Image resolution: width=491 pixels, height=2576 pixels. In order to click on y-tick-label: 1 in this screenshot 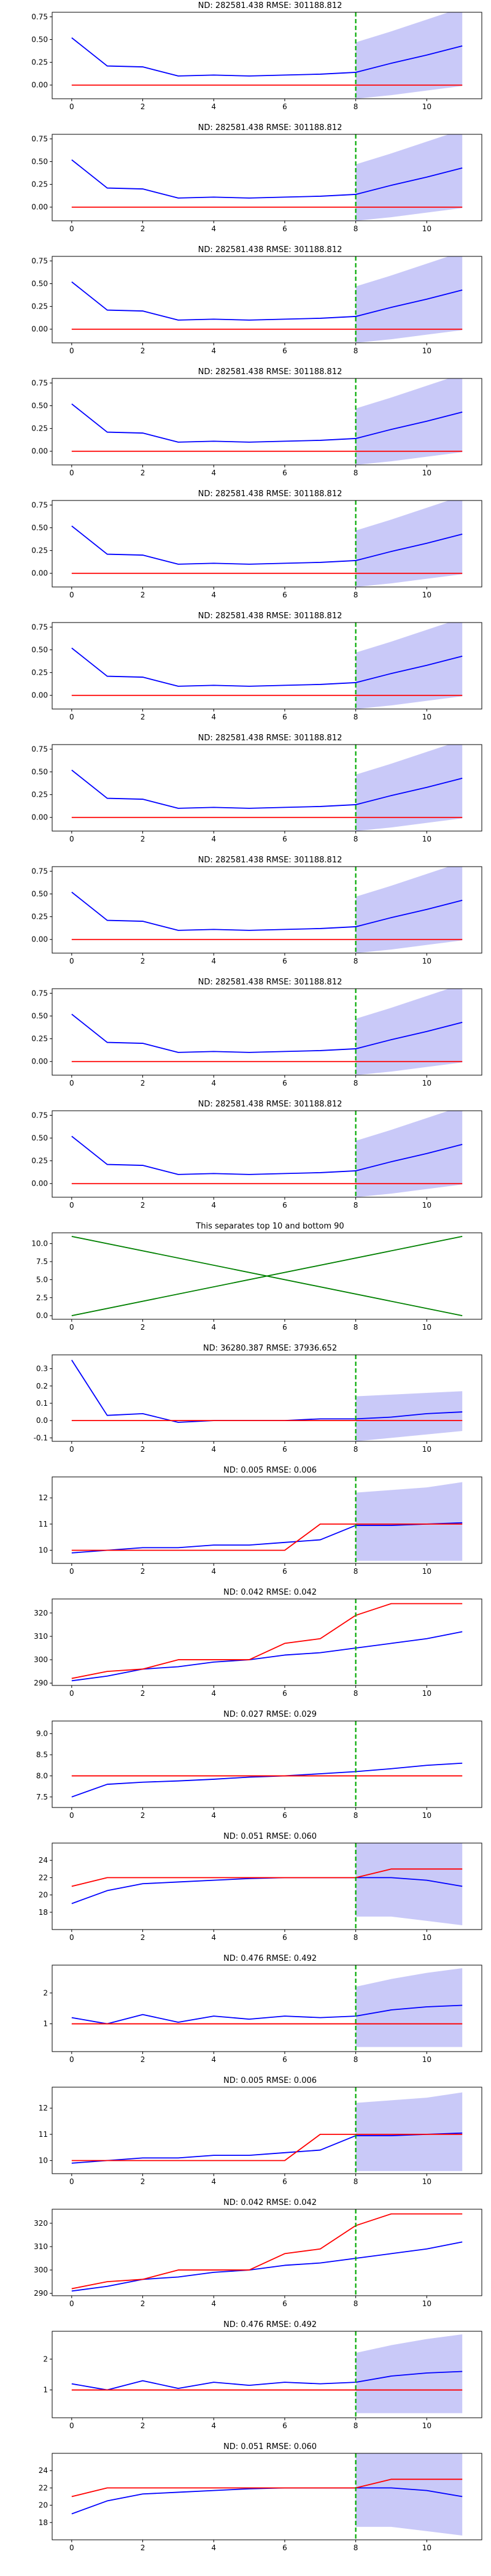, I will do `click(45, 2024)`.